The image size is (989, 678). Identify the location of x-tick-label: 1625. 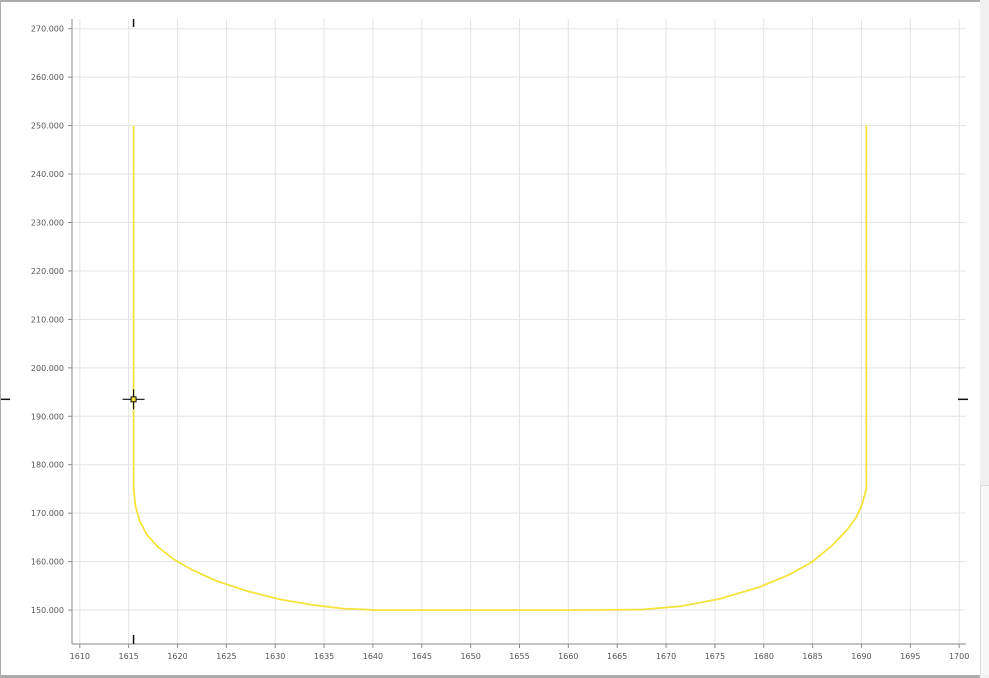
(226, 656).